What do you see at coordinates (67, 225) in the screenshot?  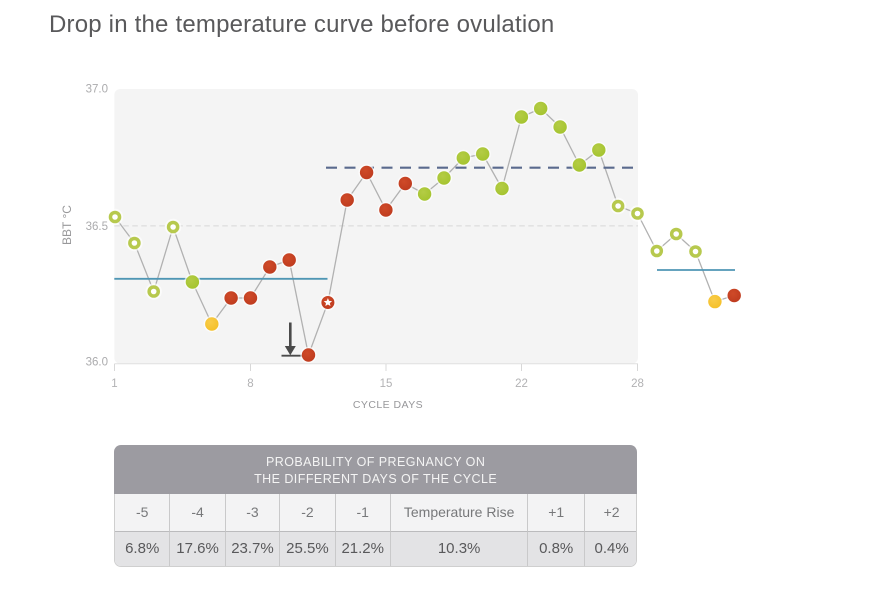 I see `svg-text: BBT °C` at bounding box center [67, 225].